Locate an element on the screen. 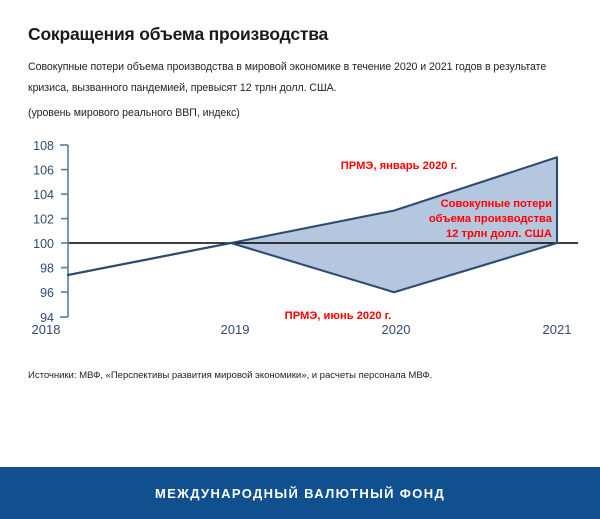 The height and width of the screenshot is (519, 600). annotation-losses-line2: объема производства is located at coordinates (491, 219).